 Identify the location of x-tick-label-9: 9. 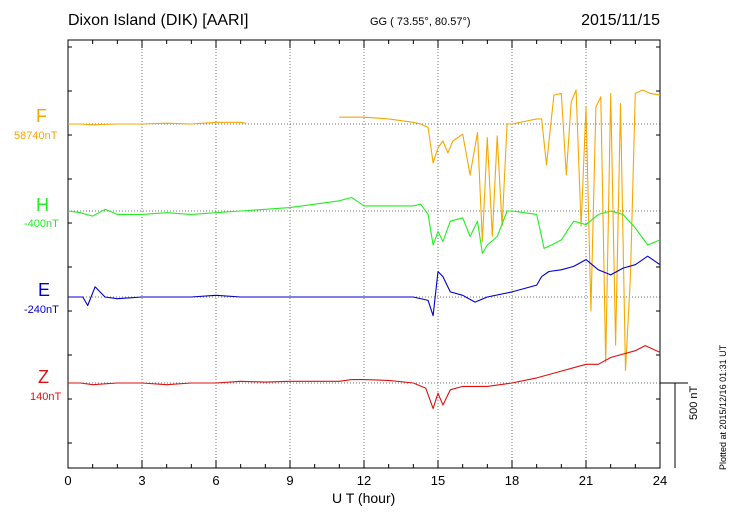
(289, 480).